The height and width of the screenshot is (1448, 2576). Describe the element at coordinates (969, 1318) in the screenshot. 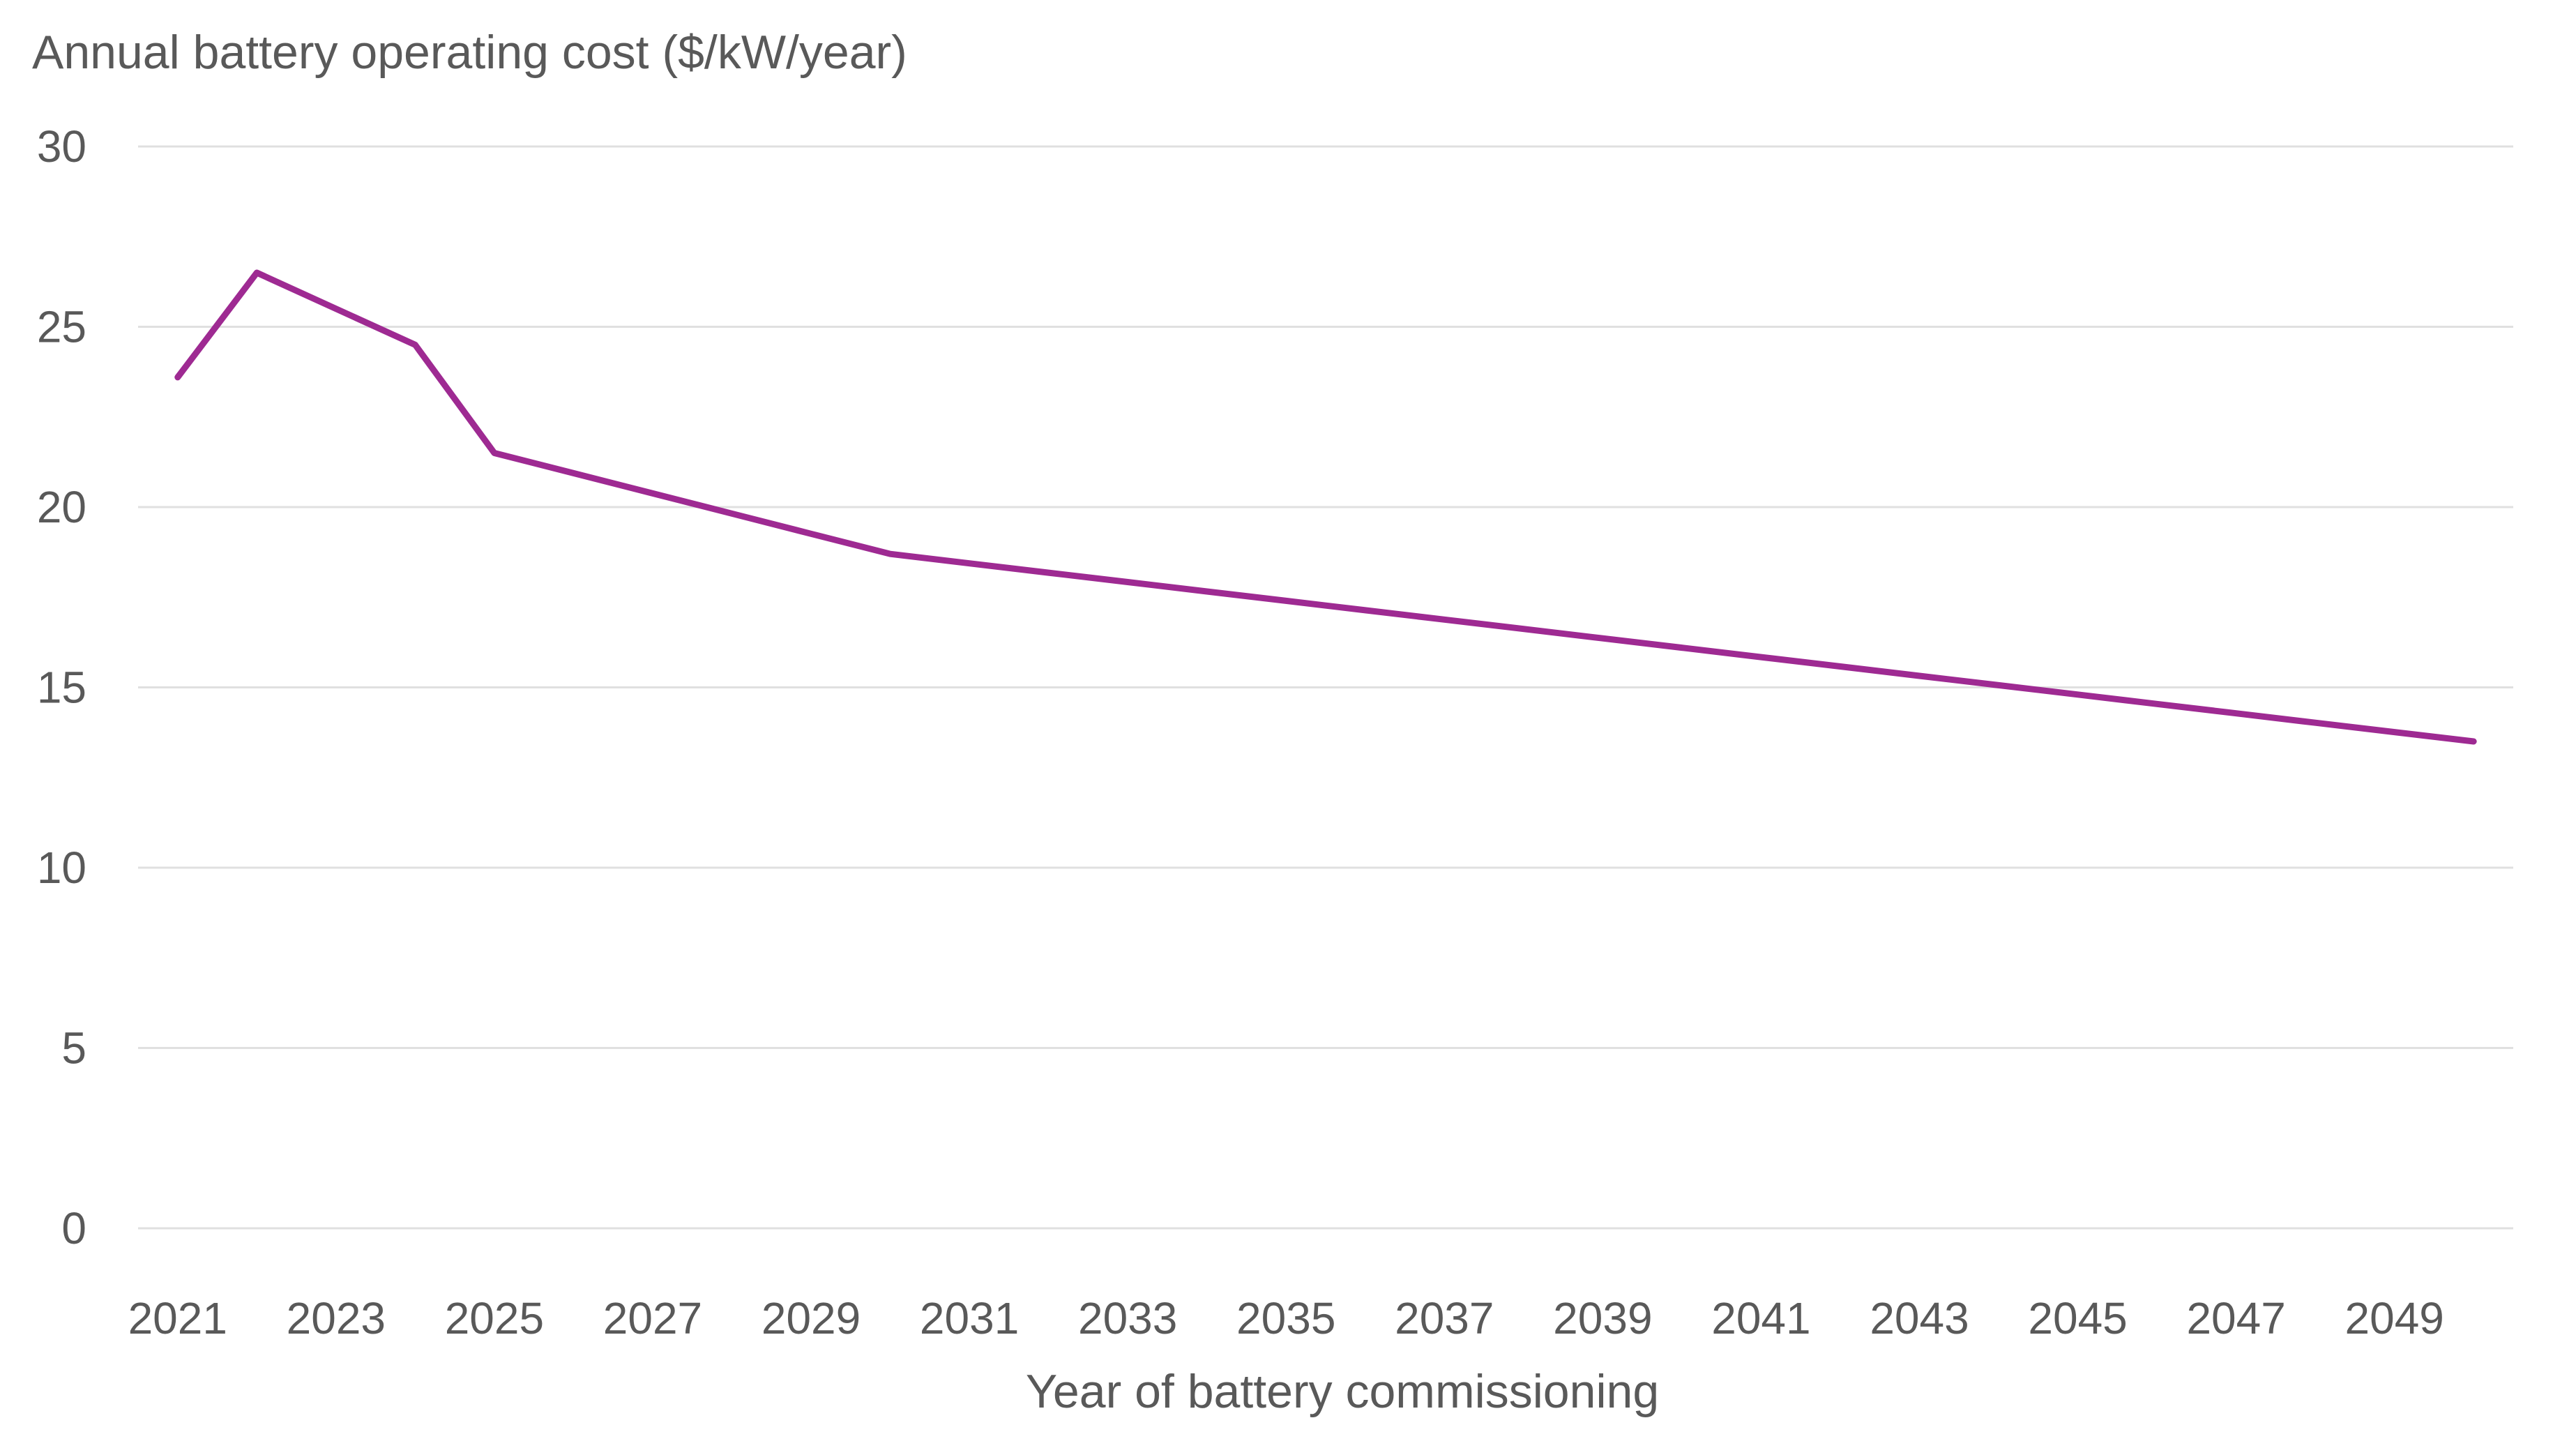

I see `x-tick-label: 2031` at that location.